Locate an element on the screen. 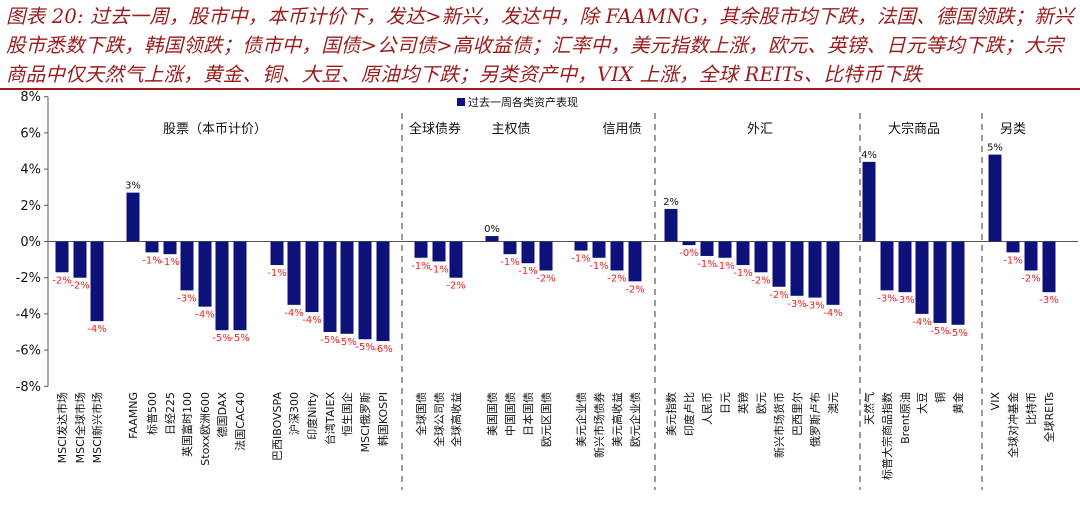 The width and height of the screenshot is (1080, 508). category-label: 欧元 is located at coordinates (761, 403).